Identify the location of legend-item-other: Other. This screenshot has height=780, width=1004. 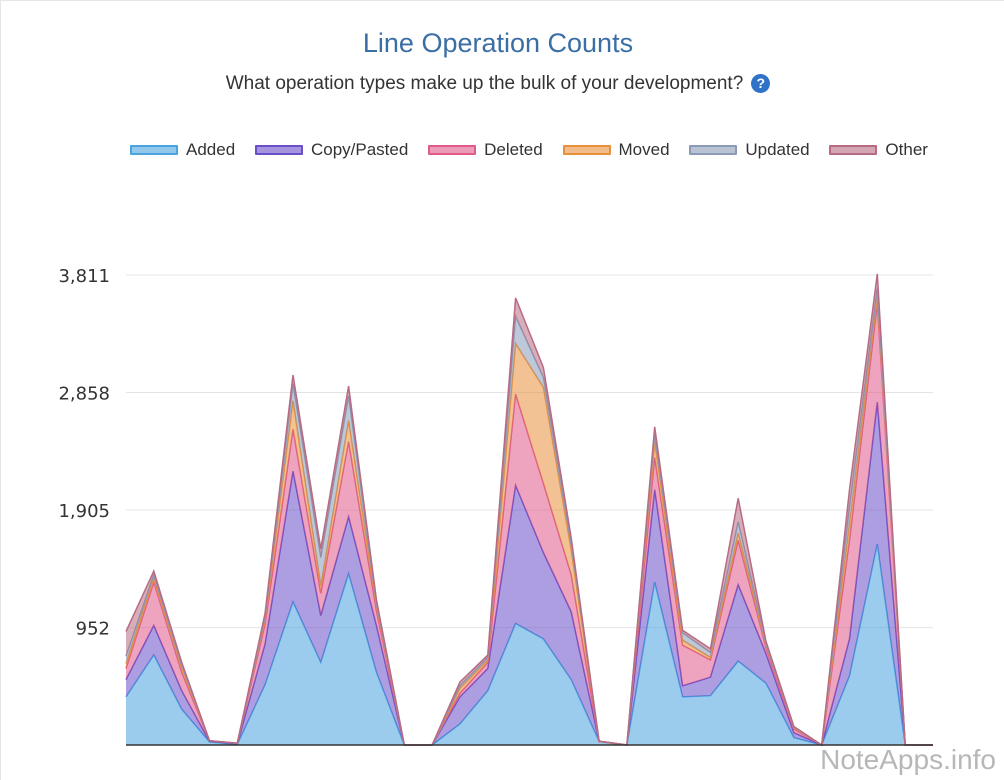
(878, 150).